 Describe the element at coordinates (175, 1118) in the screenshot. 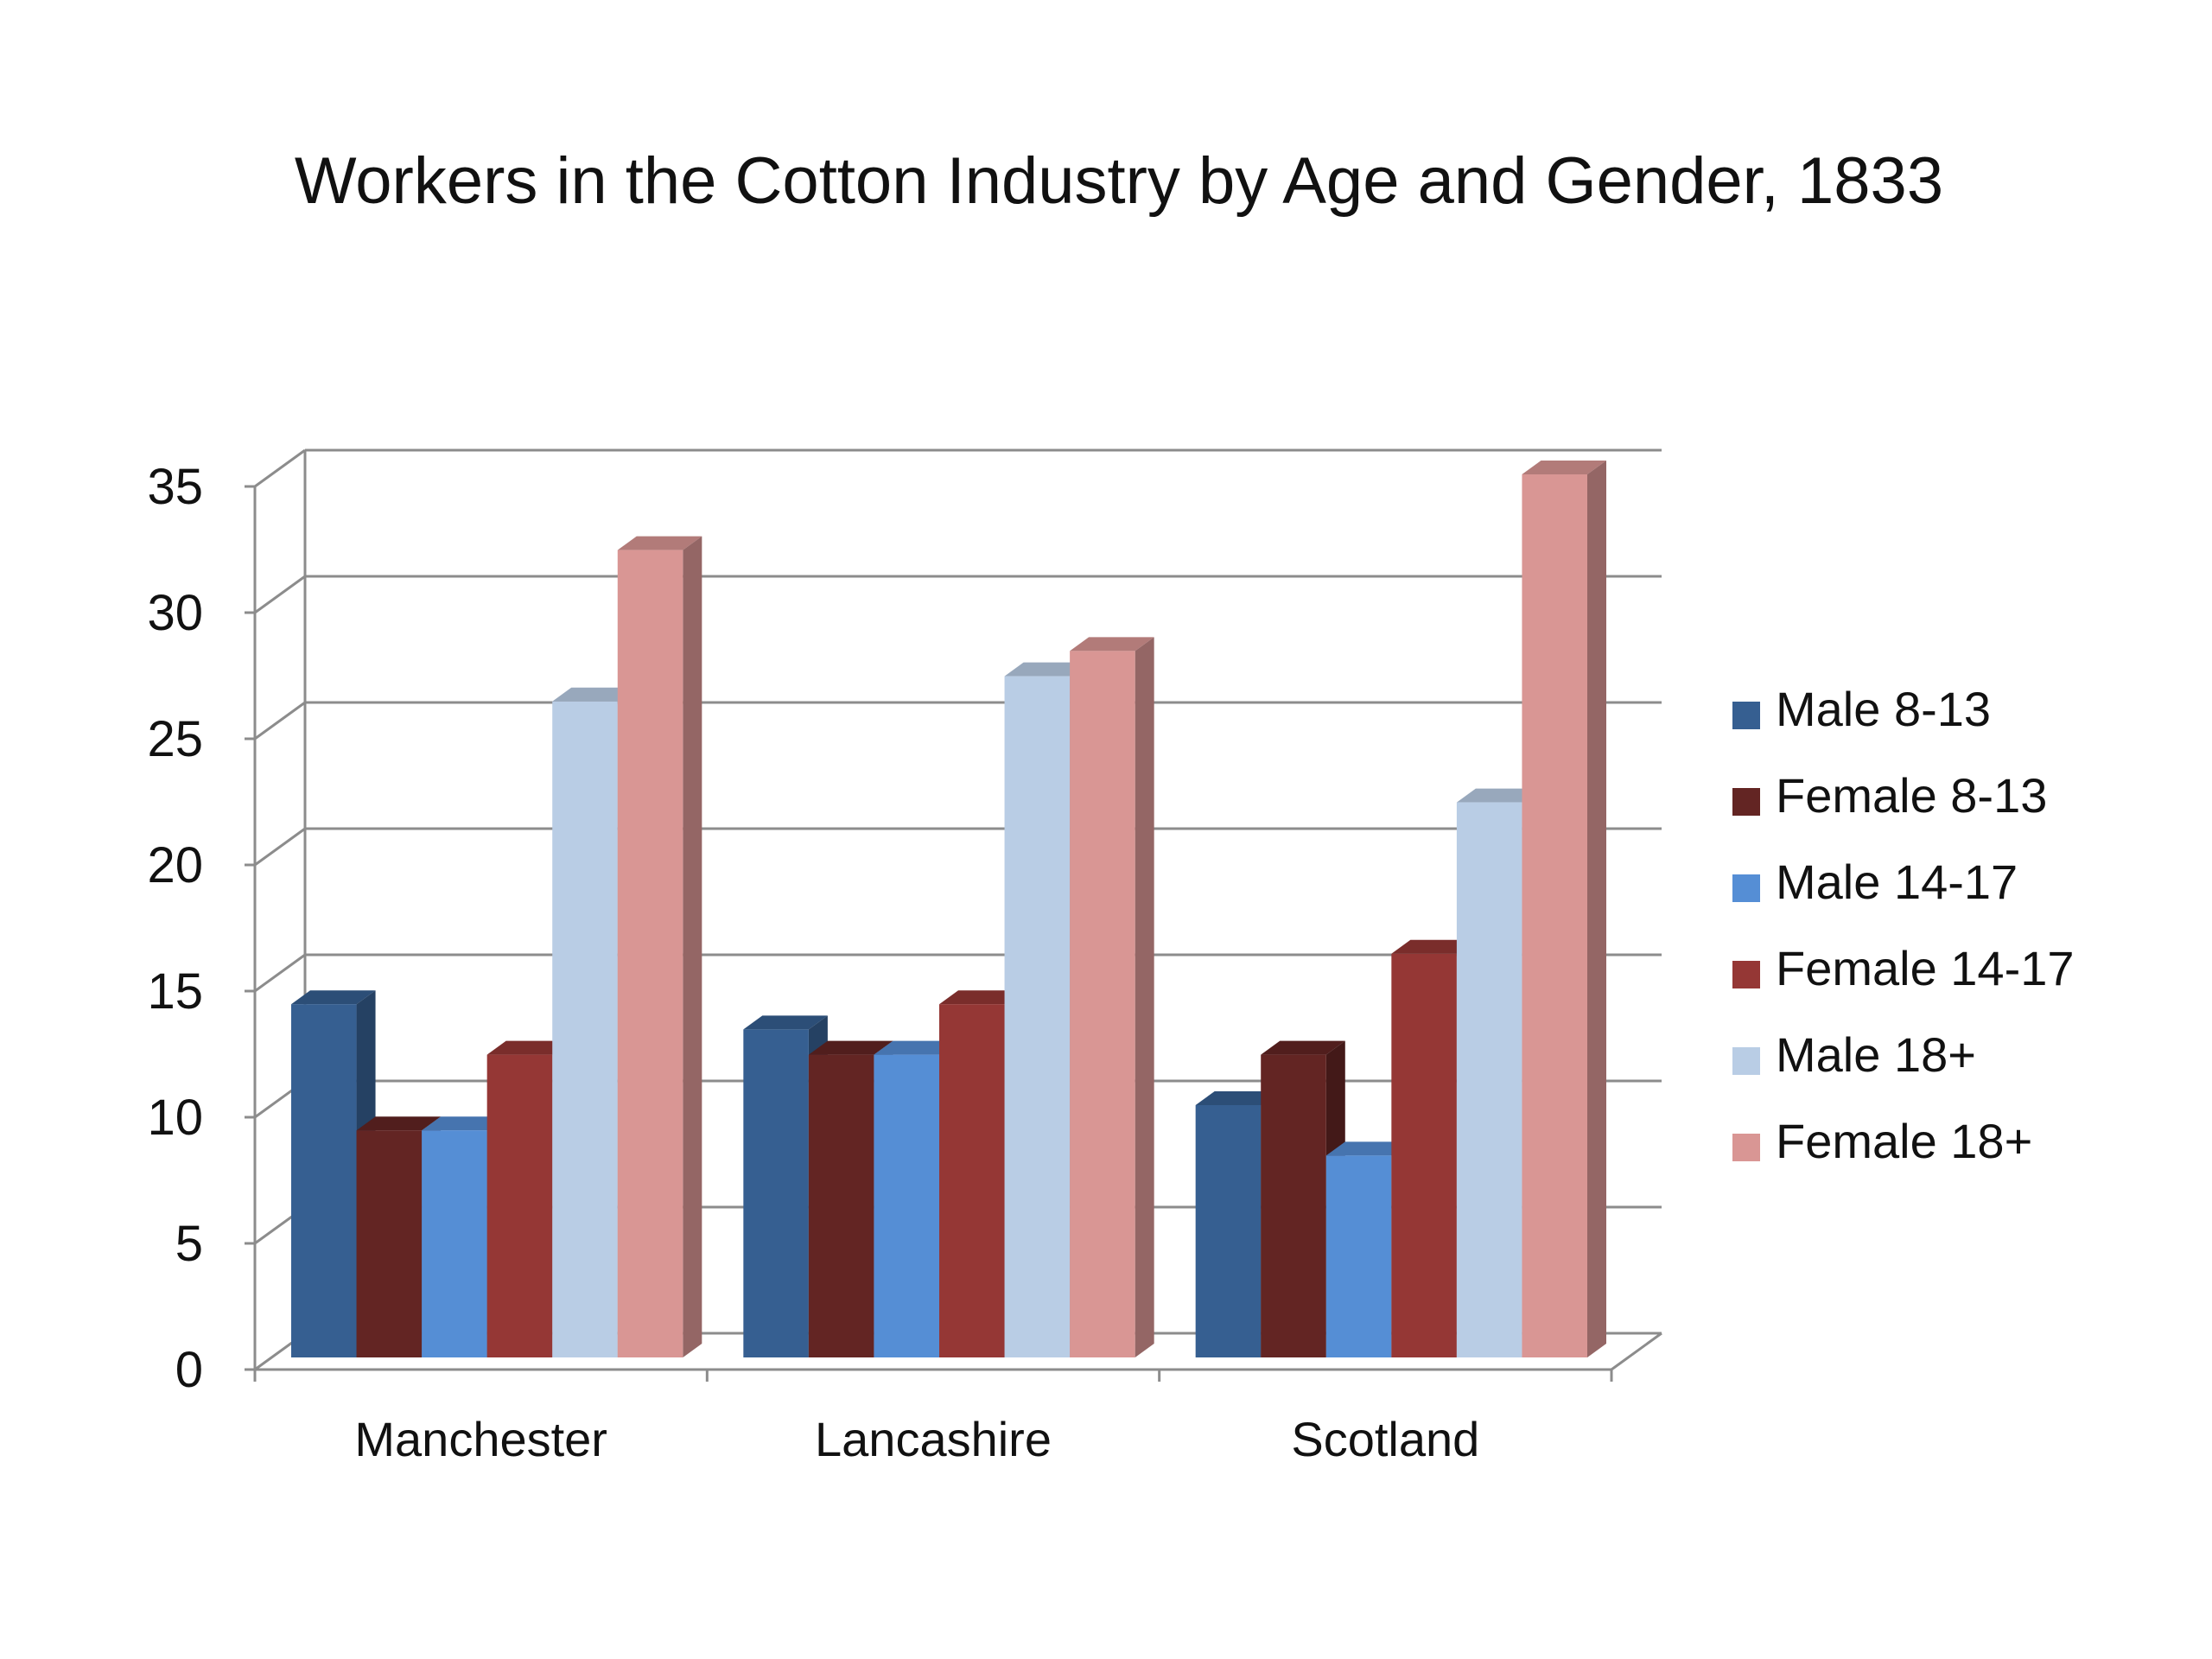

I see `y-tick-label: 10` at that location.